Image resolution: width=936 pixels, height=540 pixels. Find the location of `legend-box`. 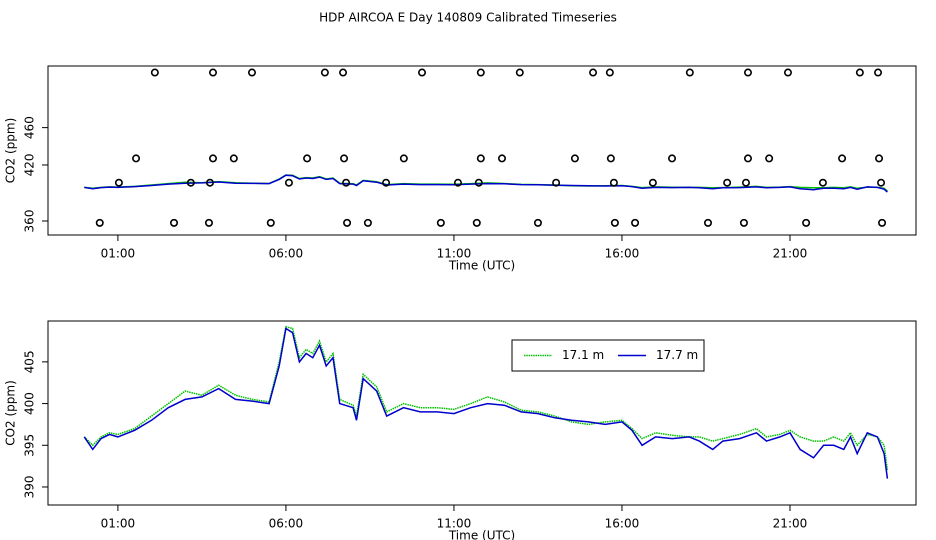

legend-box is located at coordinates (608, 355).